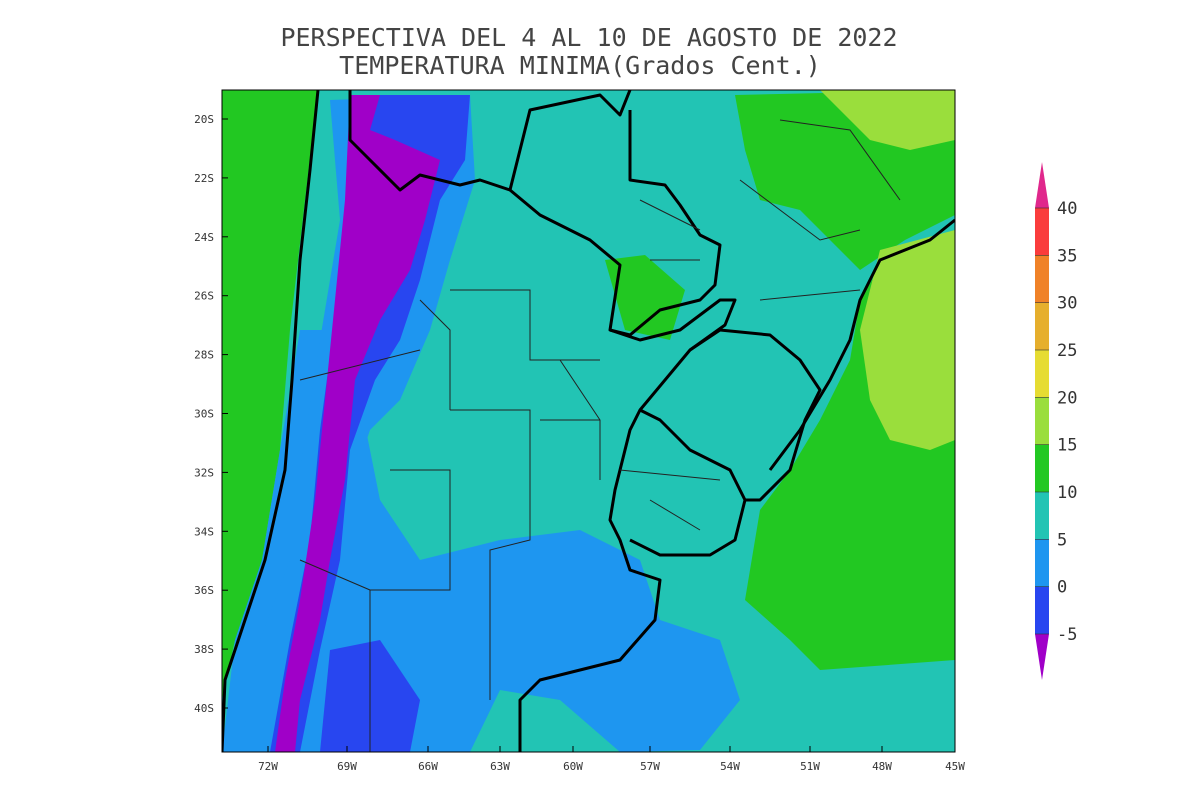  Describe the element at coordinates (204, 178) in the screenshot. I see `lat-label: 22S` at that location.